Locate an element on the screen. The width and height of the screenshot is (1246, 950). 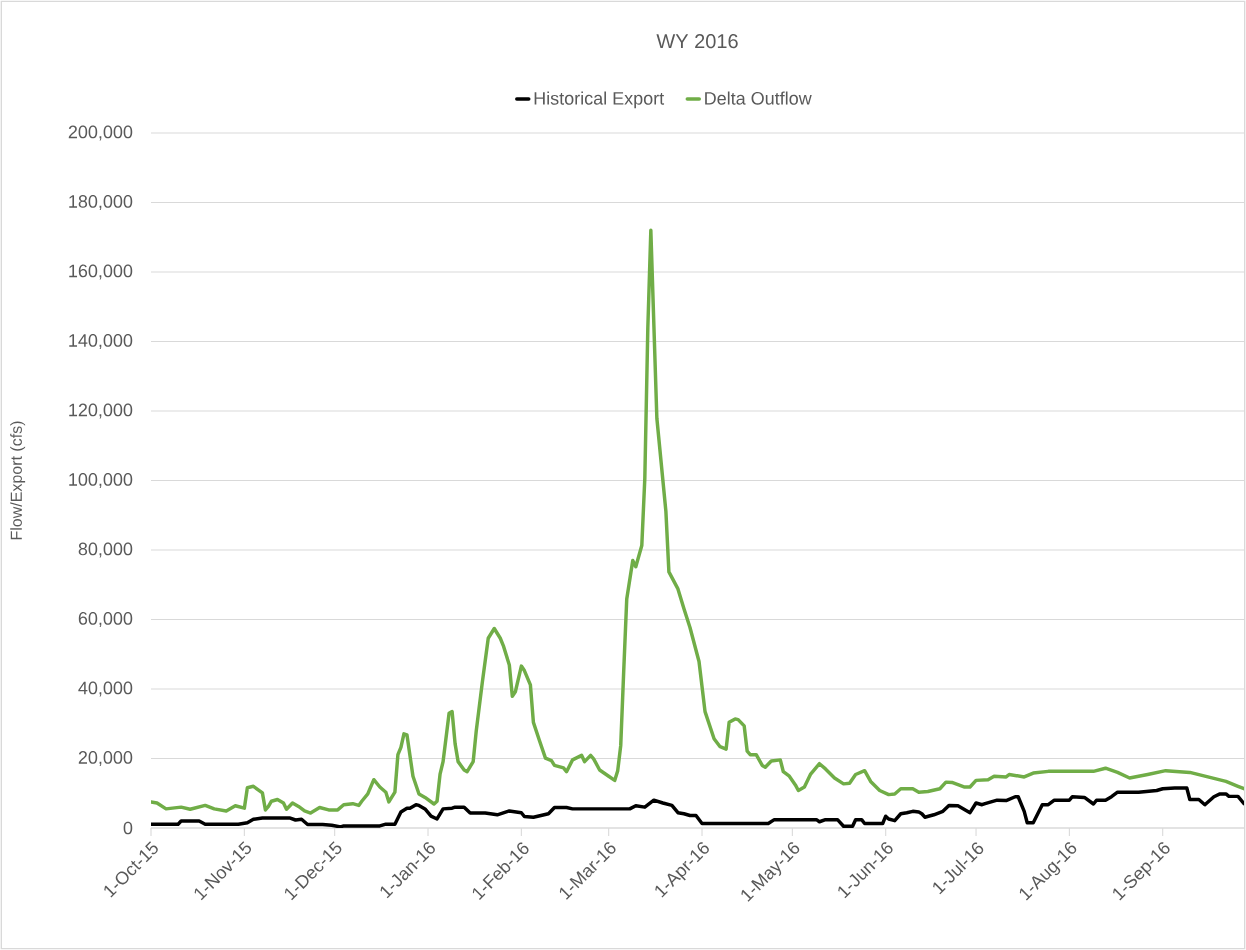
y-tick-label: 40,000 is located at coordinates (105, 689).